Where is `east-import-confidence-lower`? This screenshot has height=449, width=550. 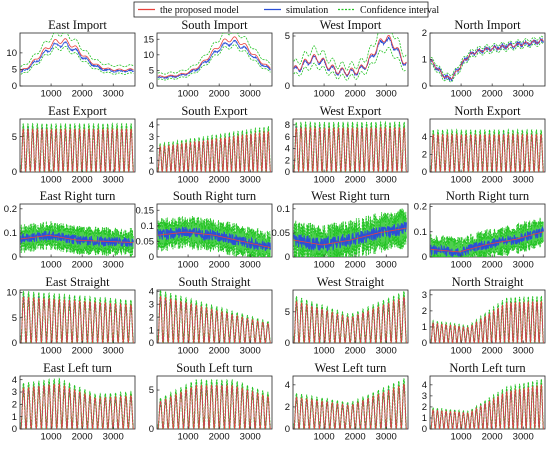 east-import-confidence-lower is located at coordinates (77, 60).